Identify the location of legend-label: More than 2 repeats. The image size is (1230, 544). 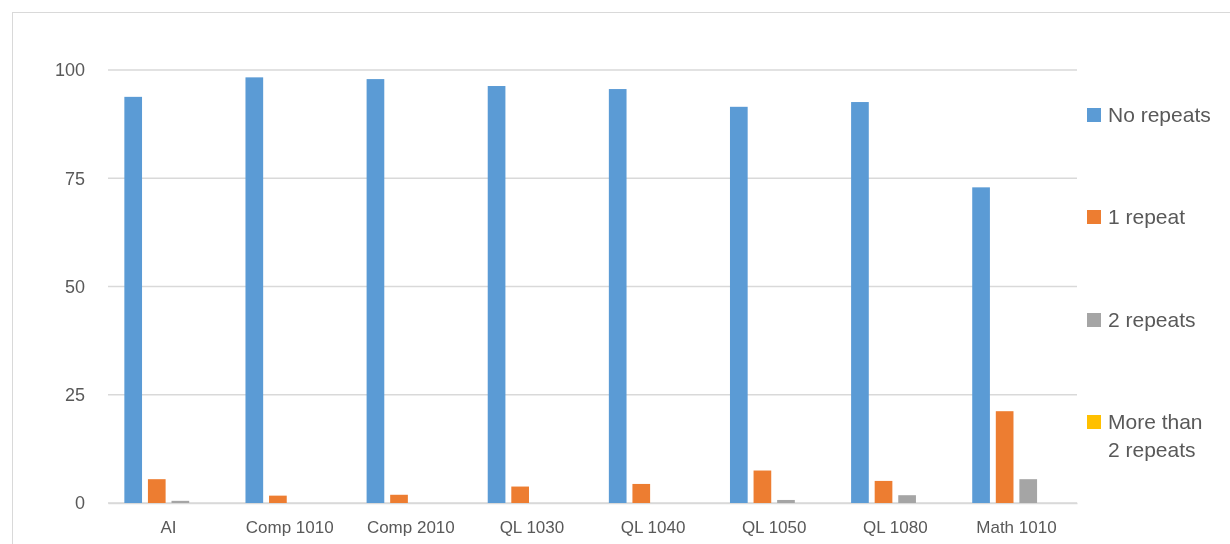
(1155, 435).